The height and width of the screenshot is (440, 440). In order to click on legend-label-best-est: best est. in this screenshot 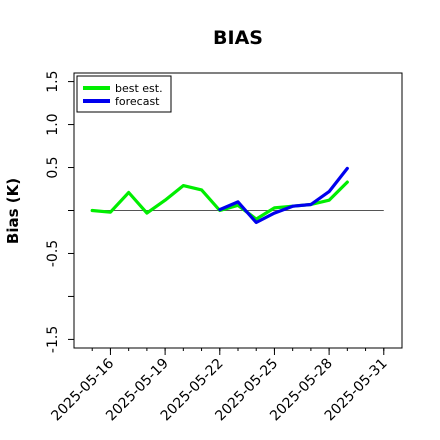, I will do `click(139, 88)`.